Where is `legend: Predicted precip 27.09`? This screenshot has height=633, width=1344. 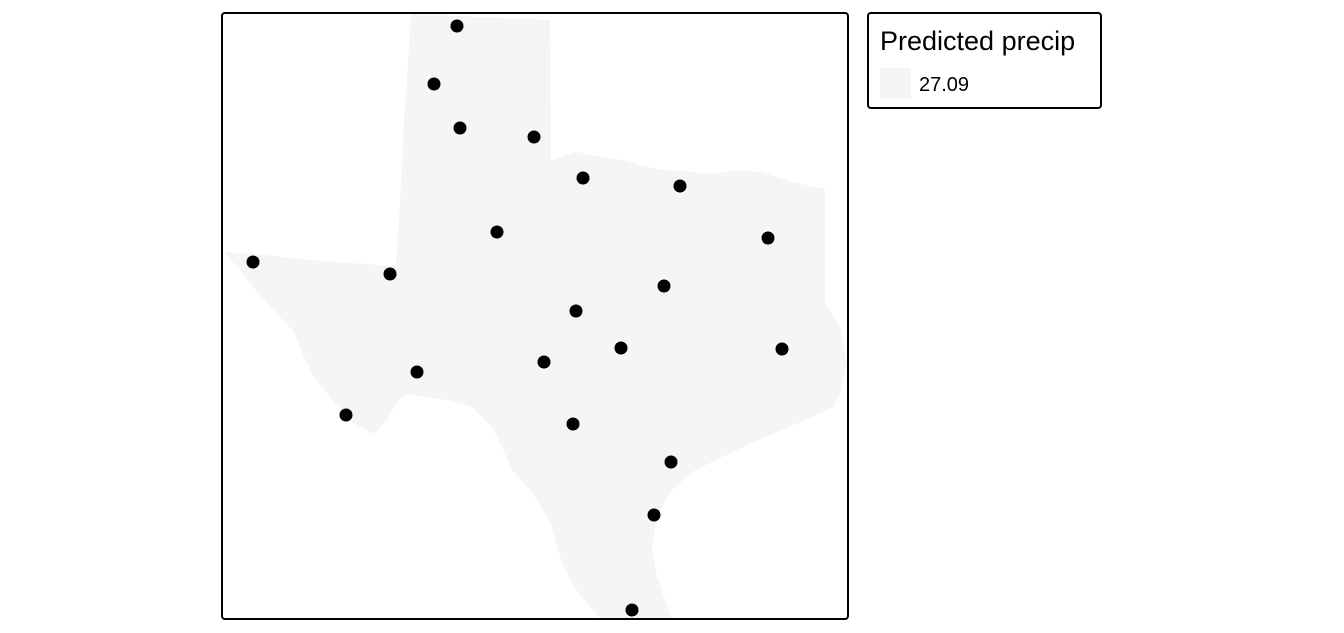
legend: Predicted precip 27.09 is located at coordinates (984, 60).